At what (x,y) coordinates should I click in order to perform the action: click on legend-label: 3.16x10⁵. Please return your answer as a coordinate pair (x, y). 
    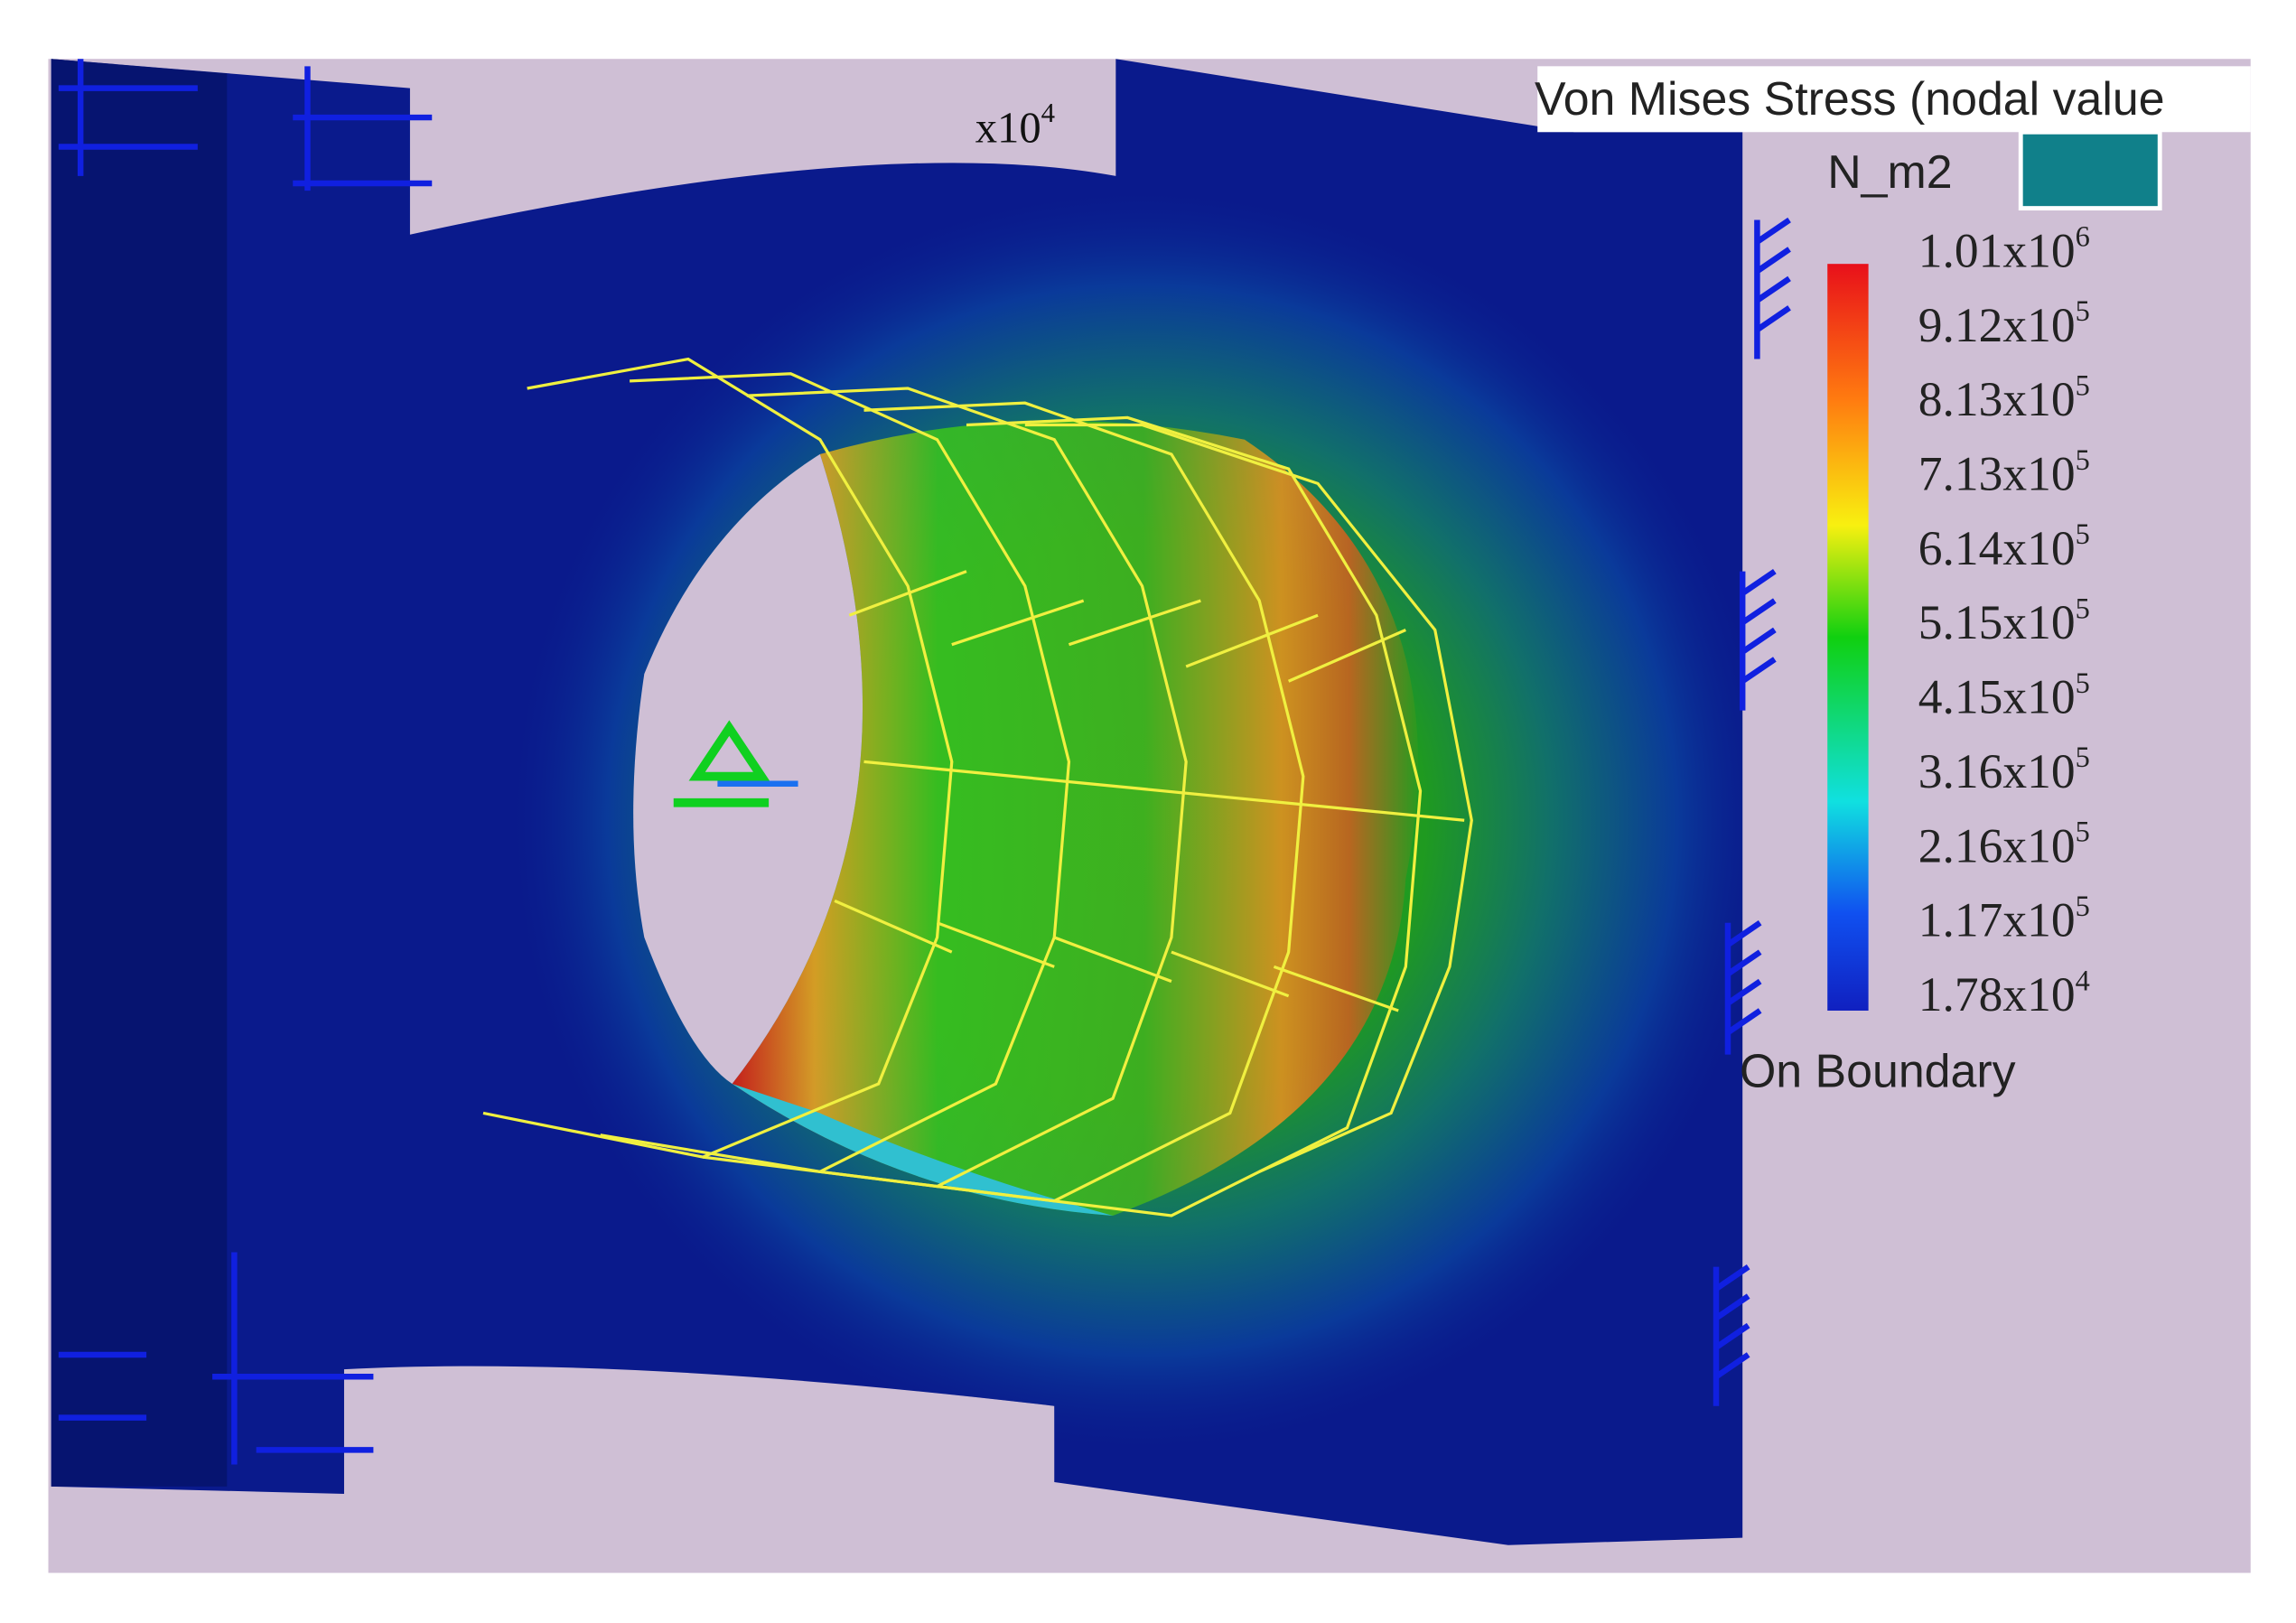
    Looking at the image, I should click on (2004, 770).